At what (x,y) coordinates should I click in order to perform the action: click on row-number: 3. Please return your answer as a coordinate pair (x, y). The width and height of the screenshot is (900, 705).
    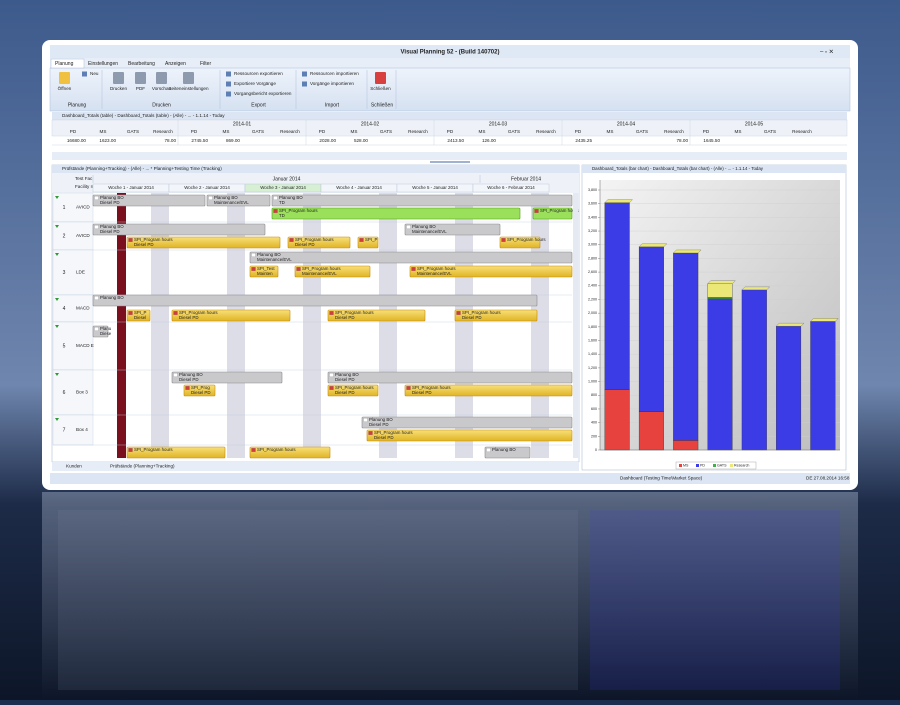
    Looking at the image, I should click on (64, 273).